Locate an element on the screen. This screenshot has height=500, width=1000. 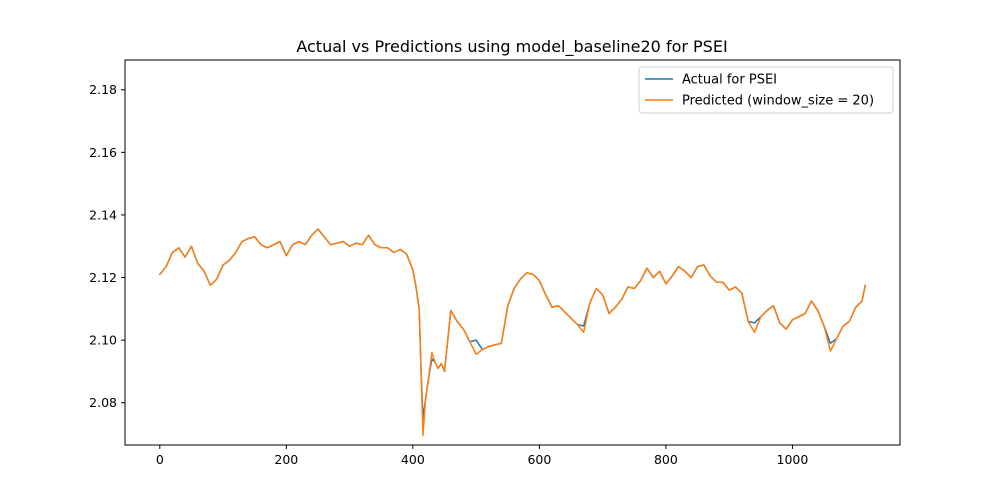
y-tick-label: 2.18 is located at coordinates (103, 89).